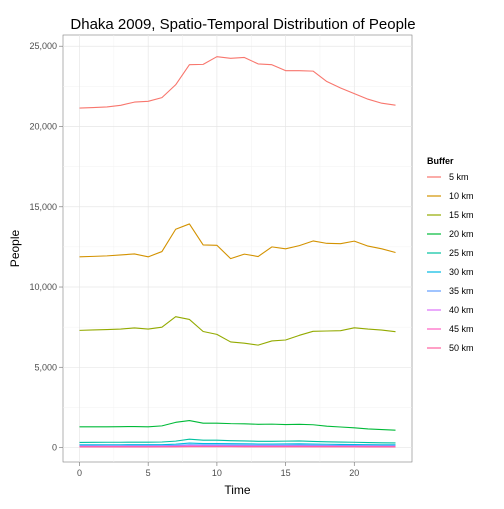 The image size is (504, 509). What do you see at coordinates (43, 207) in the screenshot?
I see `y-tick-label: 15,000` at bounding box center [43, 207].